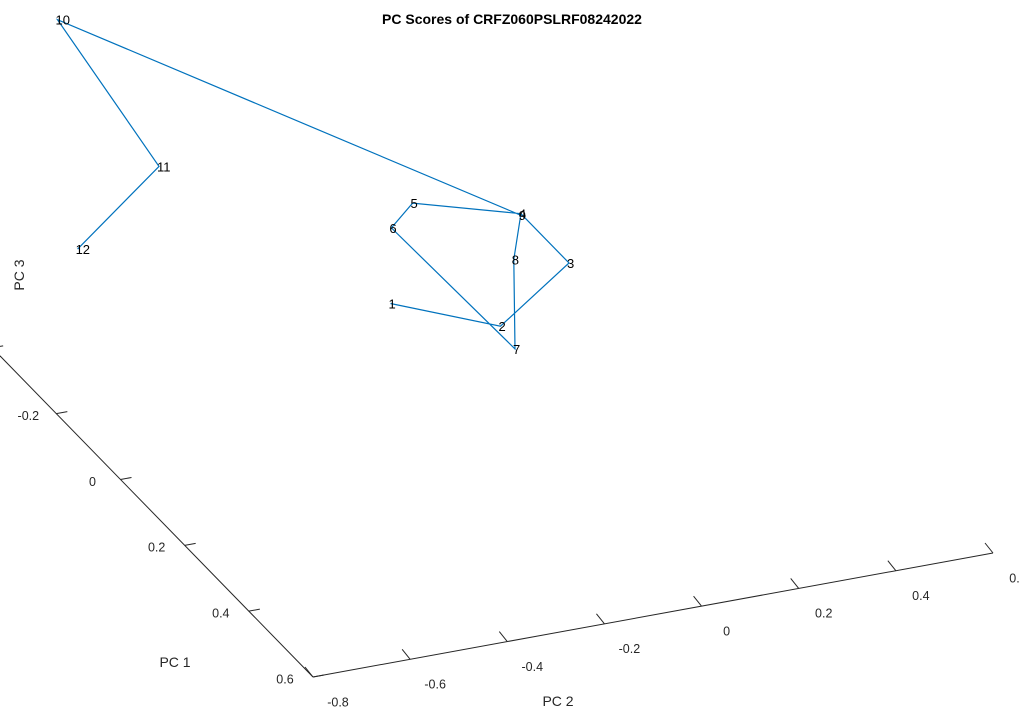 This screenshot has height=708, width=1020. Describe the element at coordinates (83, 249) in the screenshot. I see `point-label-12: 12` at that location.